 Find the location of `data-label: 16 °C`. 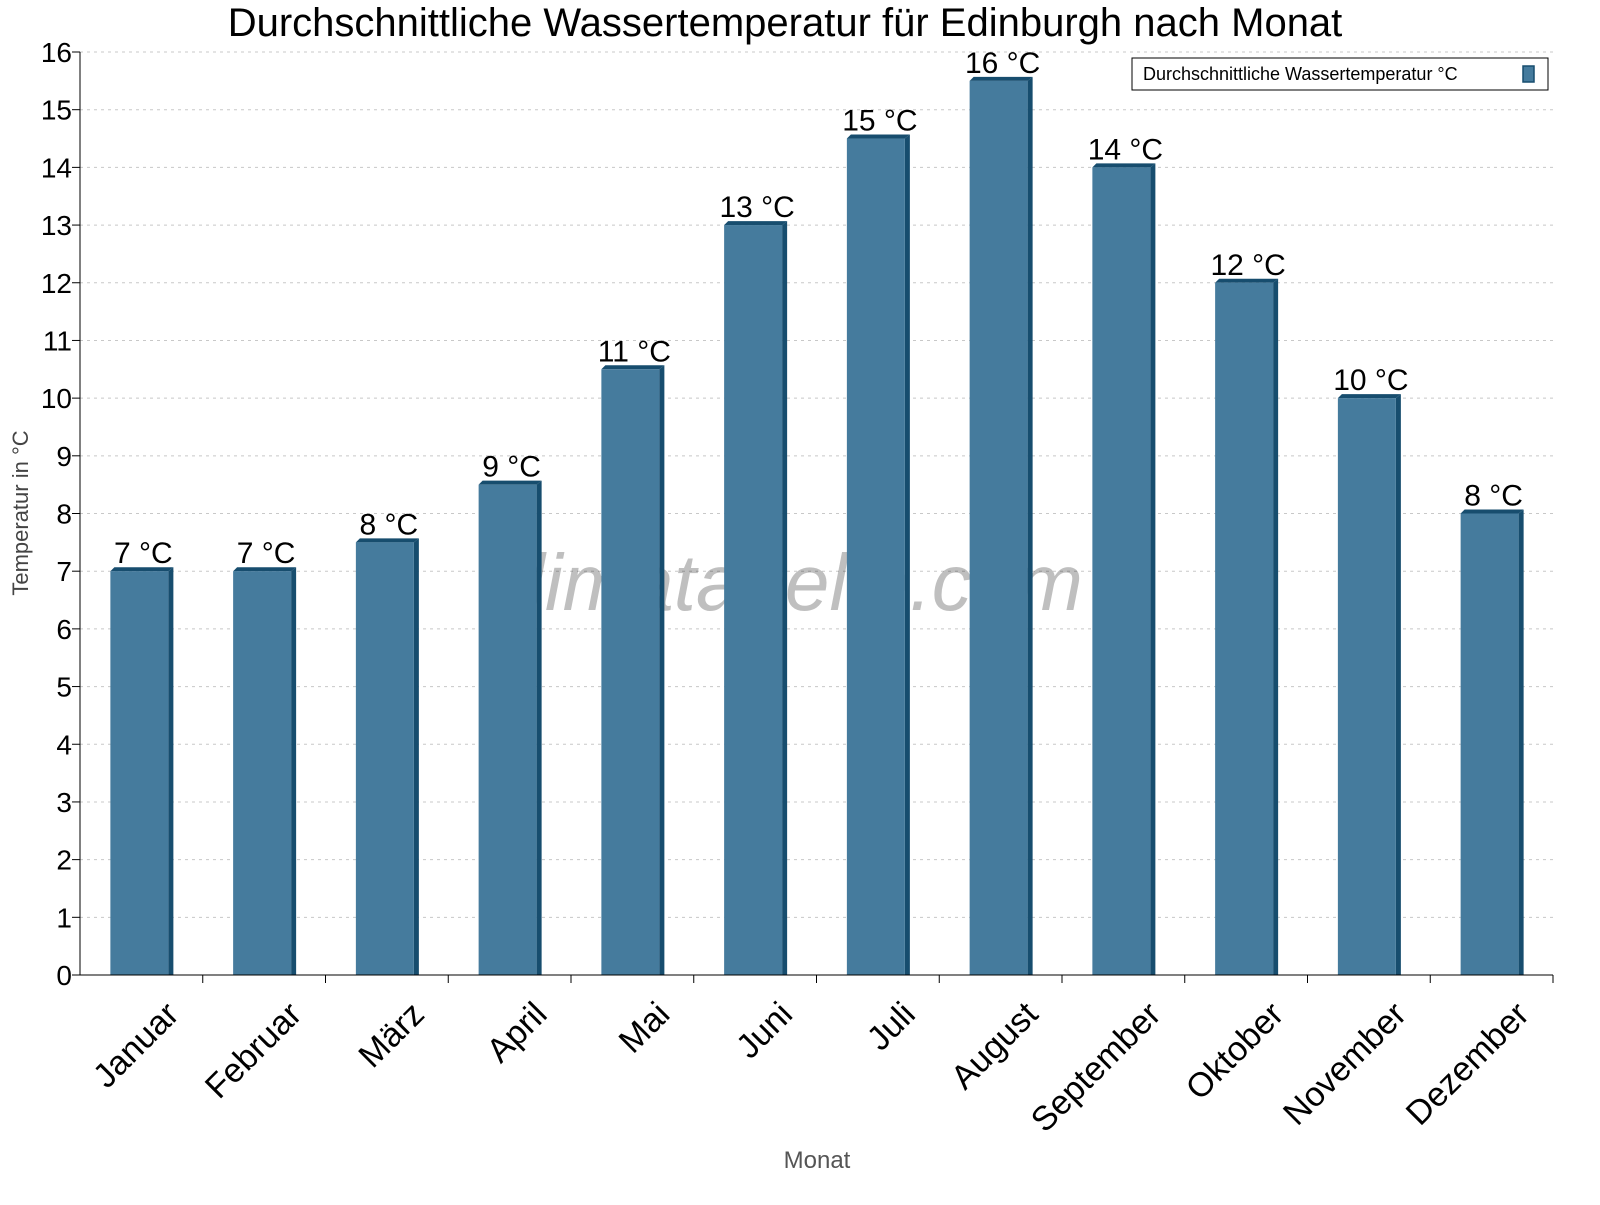

data-label: 16 °C is located at coordinates (1002, 63).